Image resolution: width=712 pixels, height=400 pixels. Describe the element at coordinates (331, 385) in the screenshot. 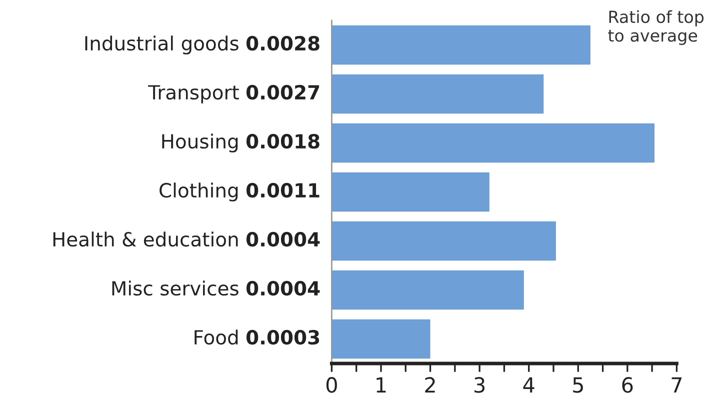

I see `x-tick-label: 0` at that location.